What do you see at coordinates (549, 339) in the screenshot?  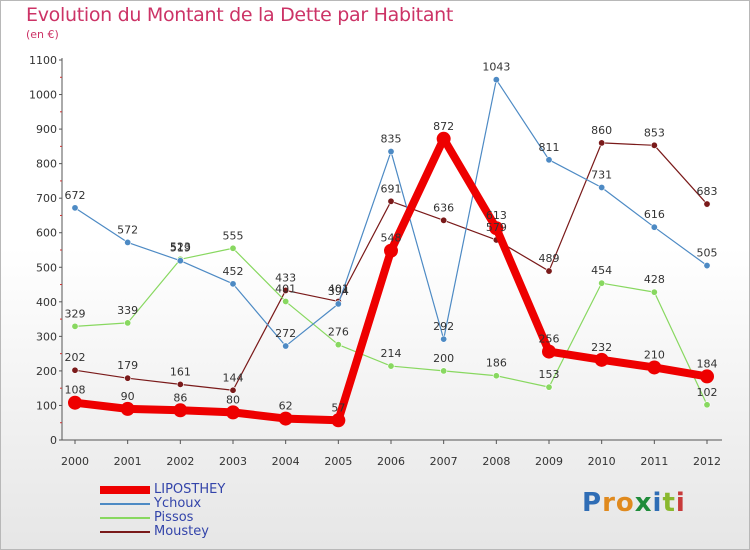 I see `data-label-liposthey: 256` at bounding box center [549, 339].